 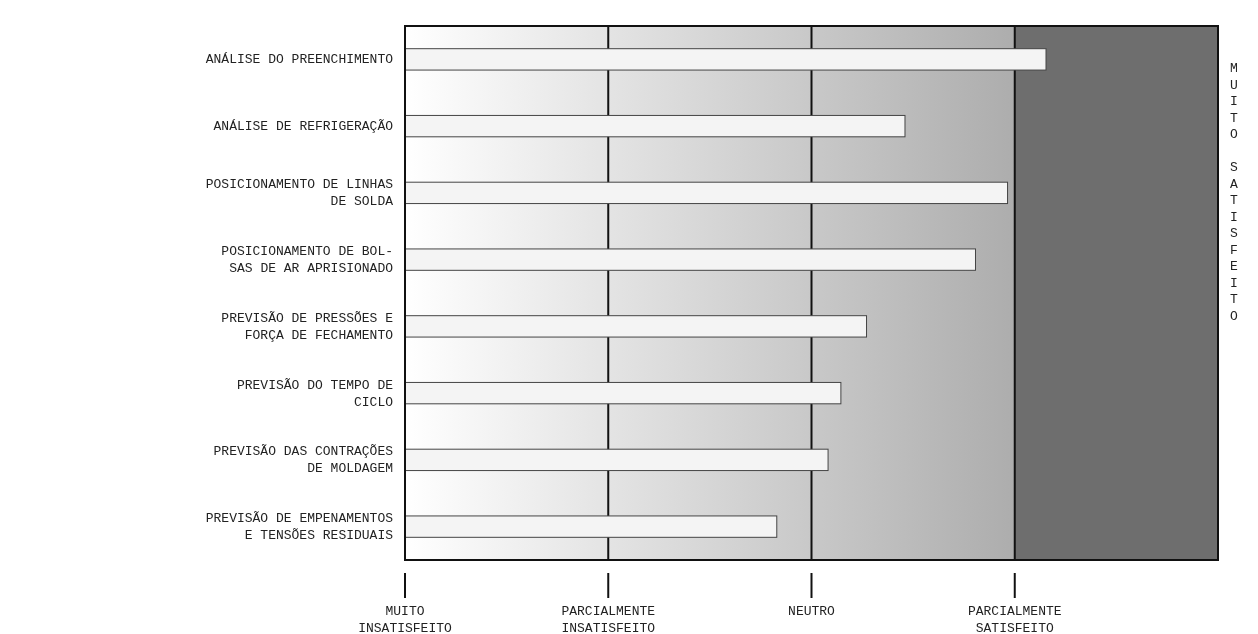 I want to click on text: PARCIALMENTE SATISFEITO, so click(x=1014, y=619).